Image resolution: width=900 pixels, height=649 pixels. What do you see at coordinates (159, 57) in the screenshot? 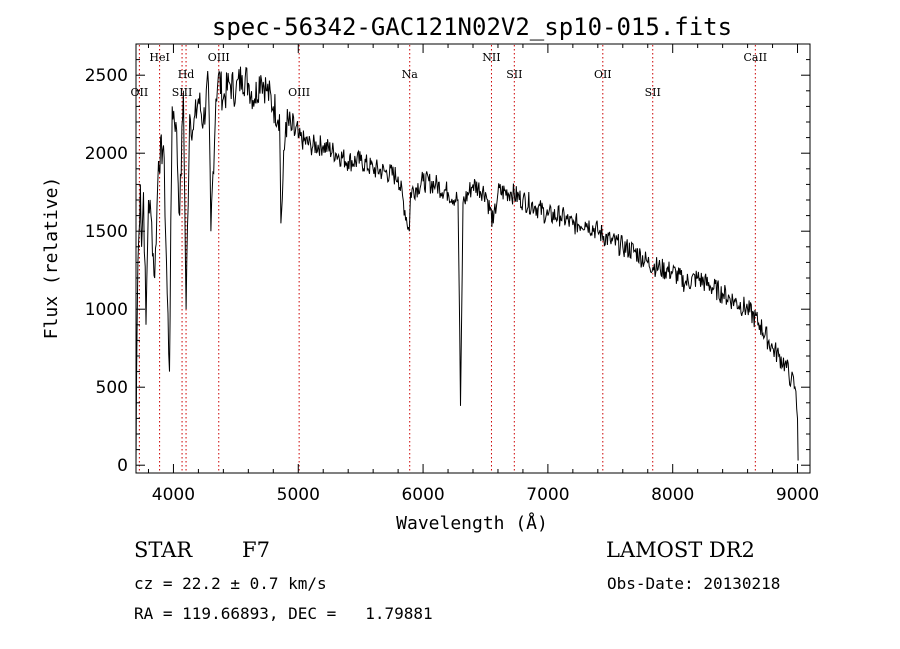
I see `line-label-hei: HeI` at bounding box center [159, 57].